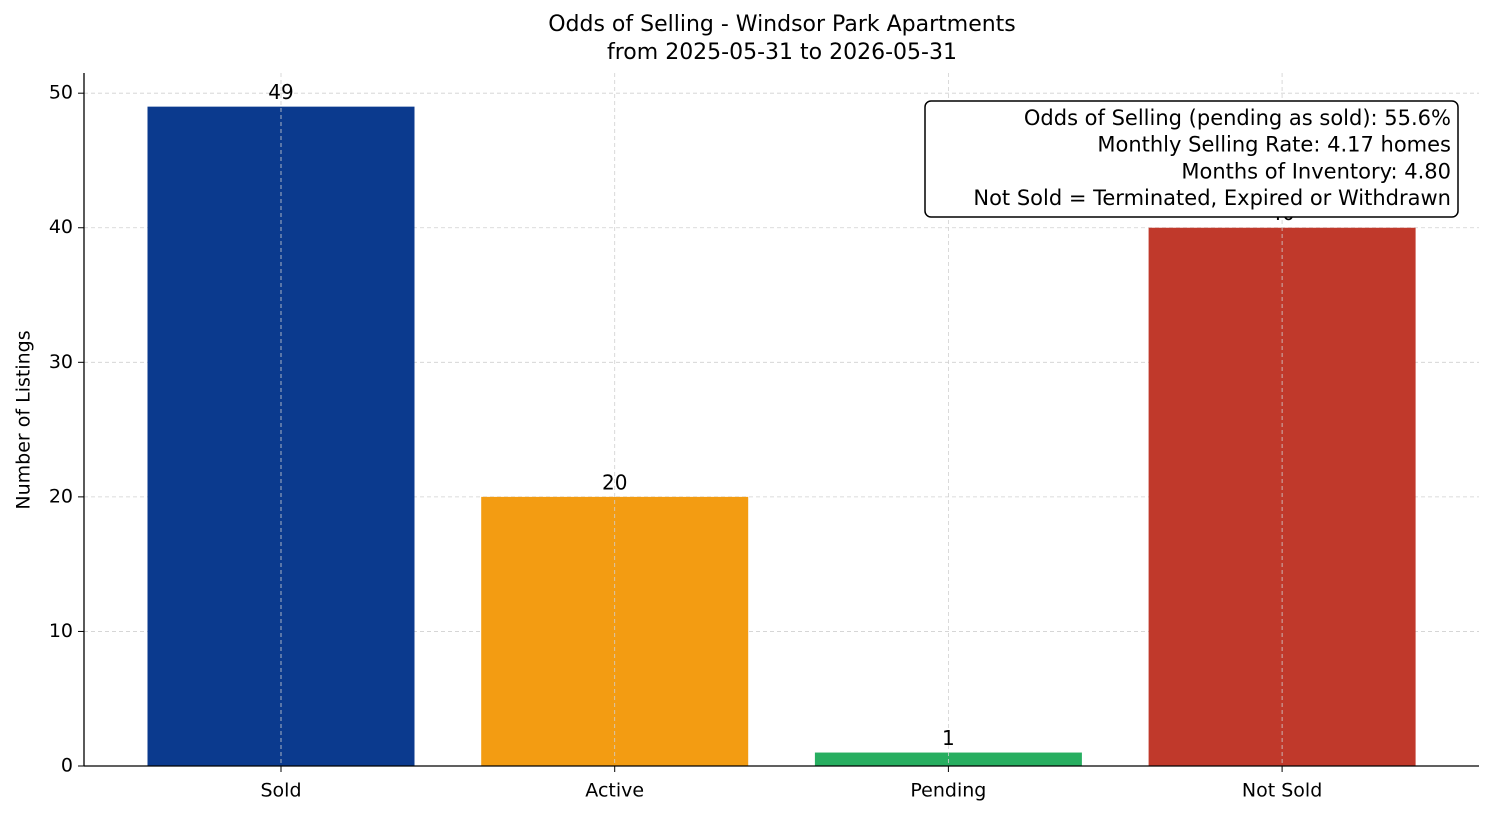  I want to click on annotation-box, so click(1191, 159).